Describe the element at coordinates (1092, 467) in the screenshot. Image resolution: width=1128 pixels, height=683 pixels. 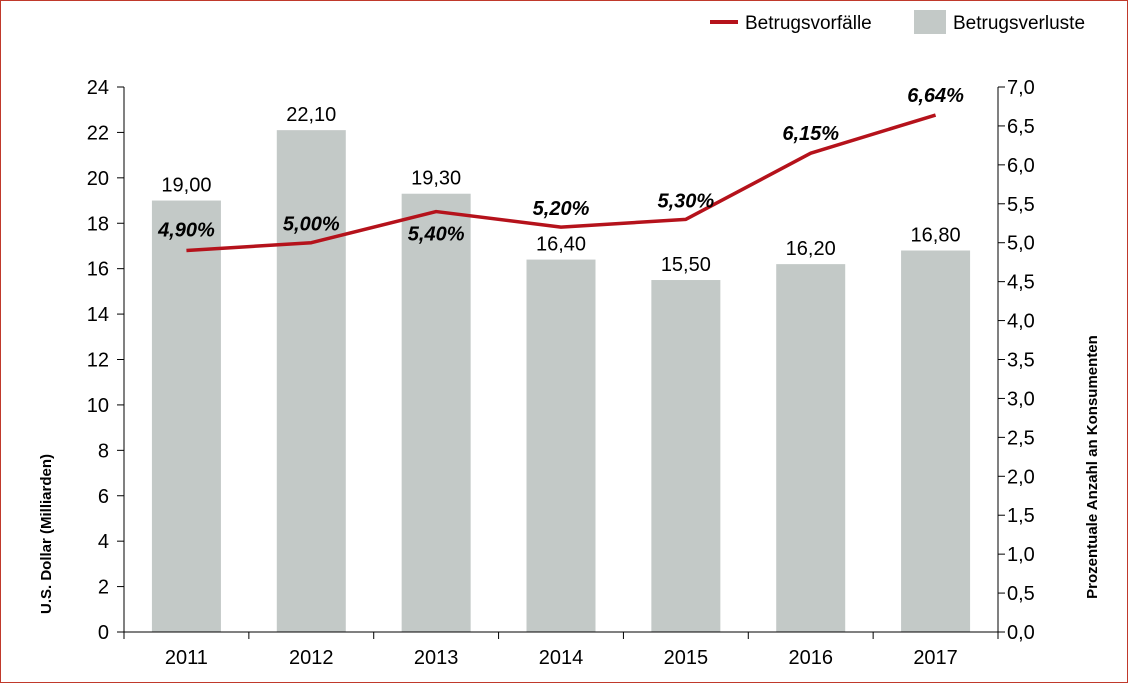
I see `y2-axis-title: Prozentuale Anzahl an Konsumenten` at that location.